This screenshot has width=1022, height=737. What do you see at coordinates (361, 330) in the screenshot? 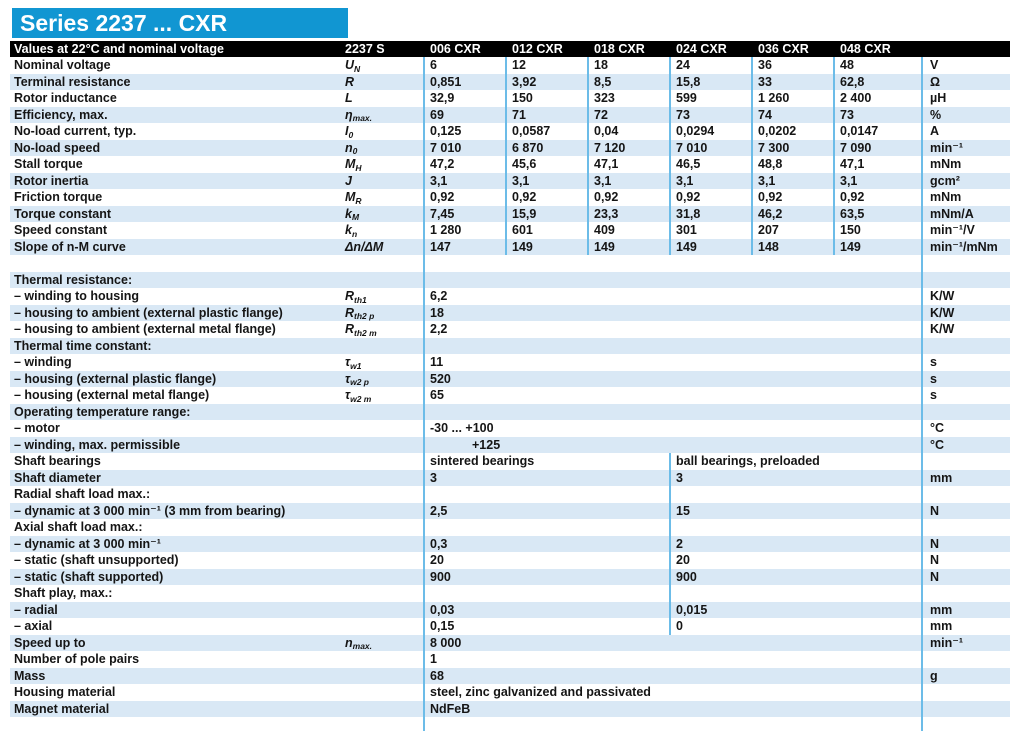
I see `row-symbol: Rth2 m` at bounding box center [361, 330].